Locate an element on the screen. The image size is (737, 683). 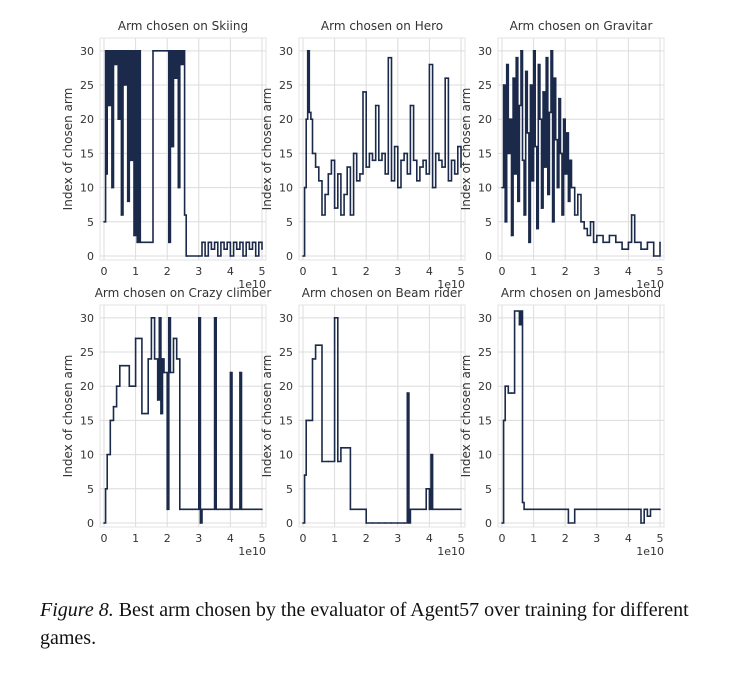
y-tick-label: 0 is located at coordinates (90, 256).